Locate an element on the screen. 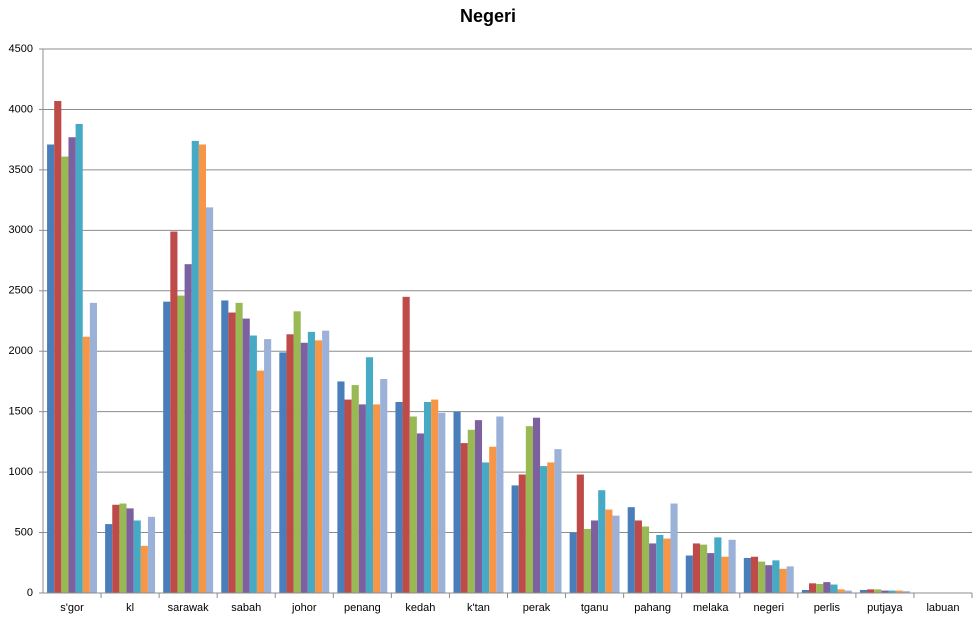  y-tick-label: 3000 is located at coordinates (21, 230).